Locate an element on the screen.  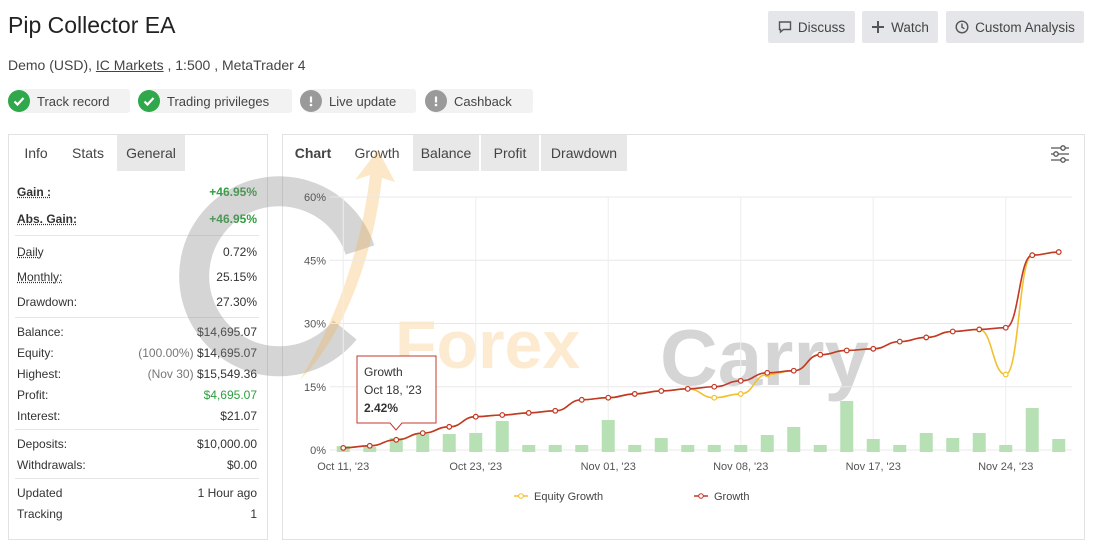
stat-value: $15,549.36 is located at coordinates (226, 373).